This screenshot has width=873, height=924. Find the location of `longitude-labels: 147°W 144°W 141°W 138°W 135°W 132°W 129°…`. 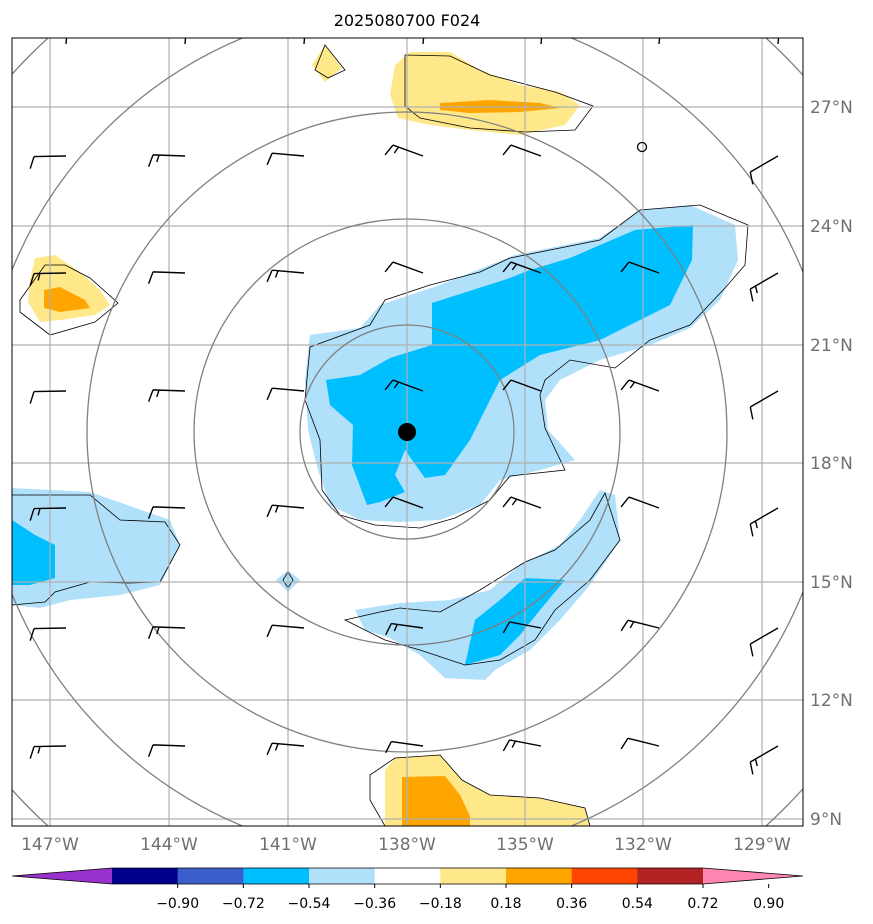

longitude-labels: 147°W 144°W 141°W 138°W 135°W 132°W 129°… is located at coordinates (406, 845).